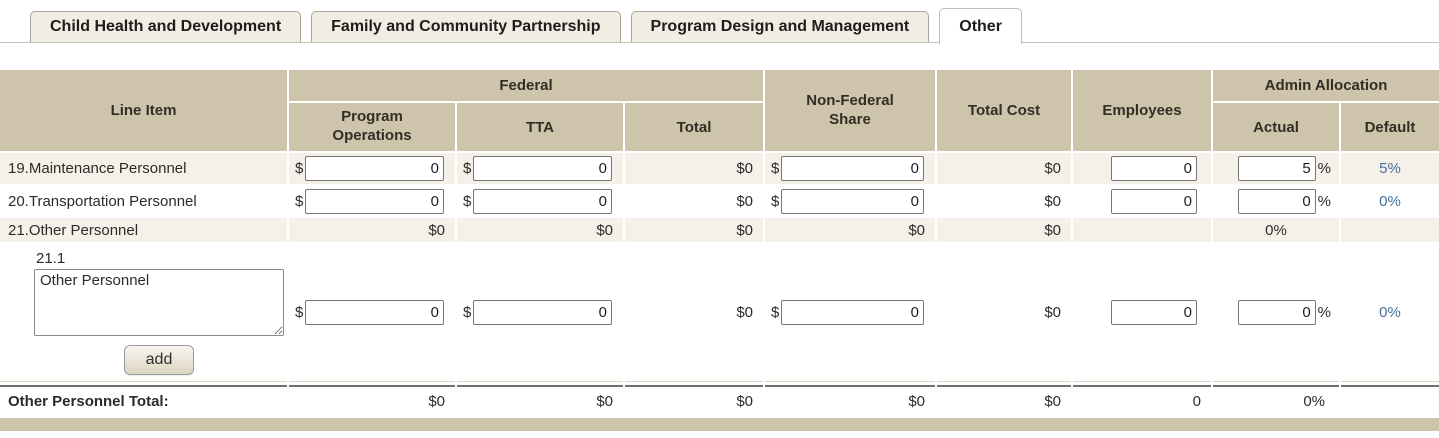 Image resolution: width=1439 pixels, height=438 pixels. What do you see at coordinates (540, 127) in the screenshot?
I see `column-header-tta: TTA` at bounding box center [540, 127].